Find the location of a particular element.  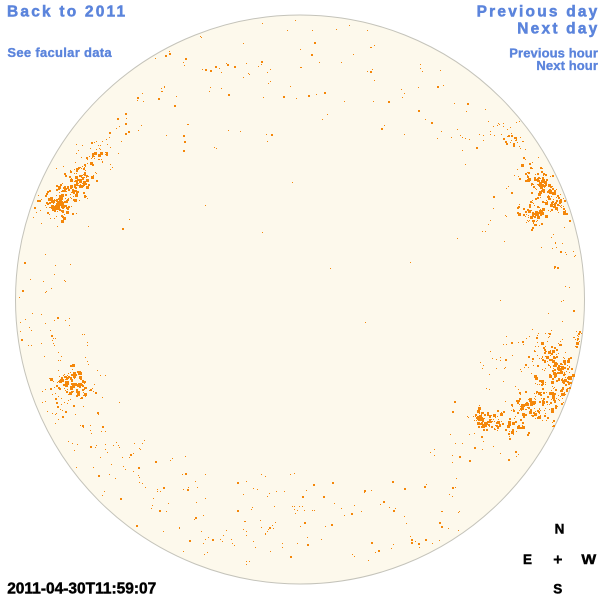

svg-text: E is located at coordinates (527, 559).